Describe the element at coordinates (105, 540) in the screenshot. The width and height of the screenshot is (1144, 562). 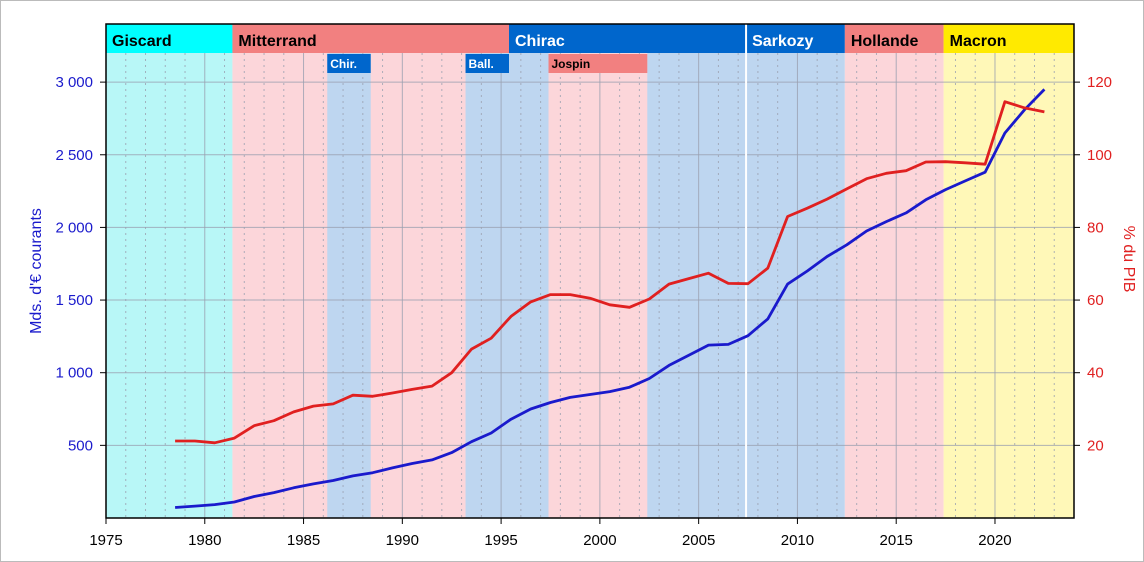
I see `x-tick-label-1975: 1975` at that location.